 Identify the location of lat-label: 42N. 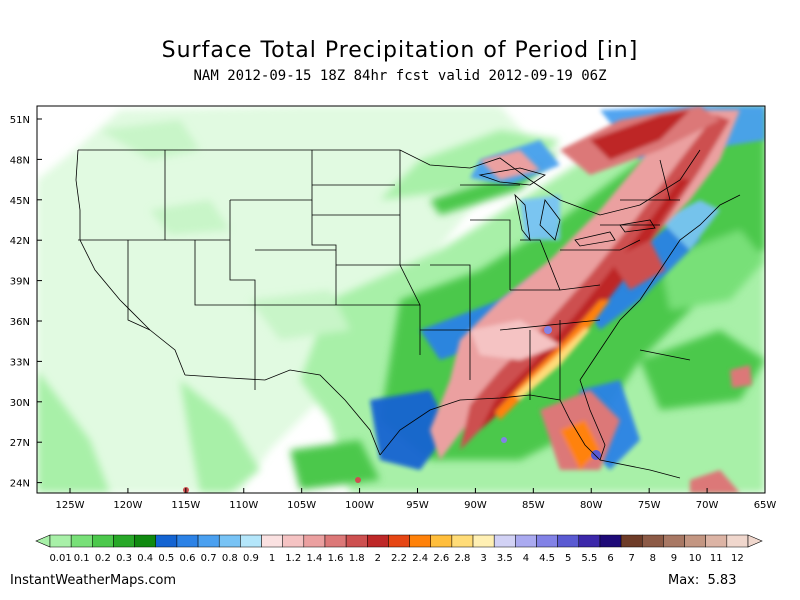
(20, 241).